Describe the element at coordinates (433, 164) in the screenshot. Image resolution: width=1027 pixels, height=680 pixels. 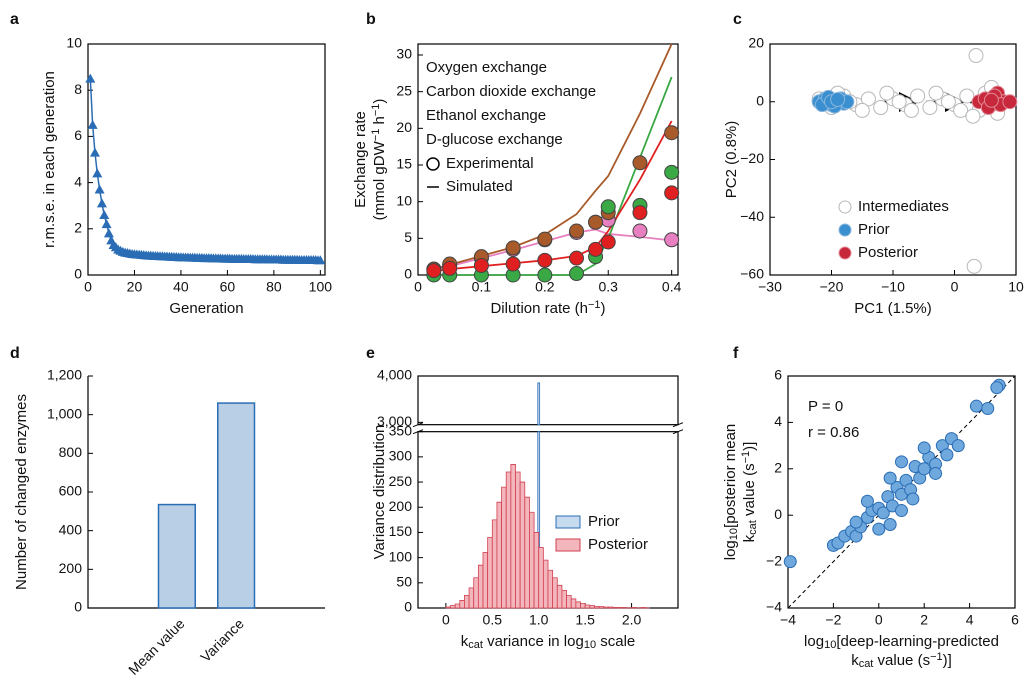
I see `legend-marker` at that location.